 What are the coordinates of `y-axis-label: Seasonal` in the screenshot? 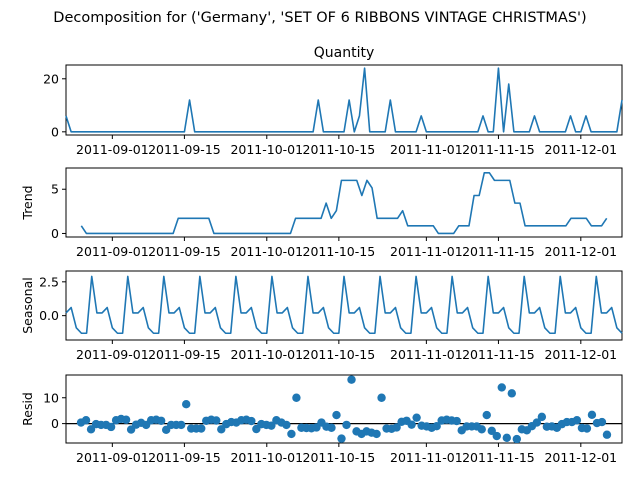 It's located at (27, 305).